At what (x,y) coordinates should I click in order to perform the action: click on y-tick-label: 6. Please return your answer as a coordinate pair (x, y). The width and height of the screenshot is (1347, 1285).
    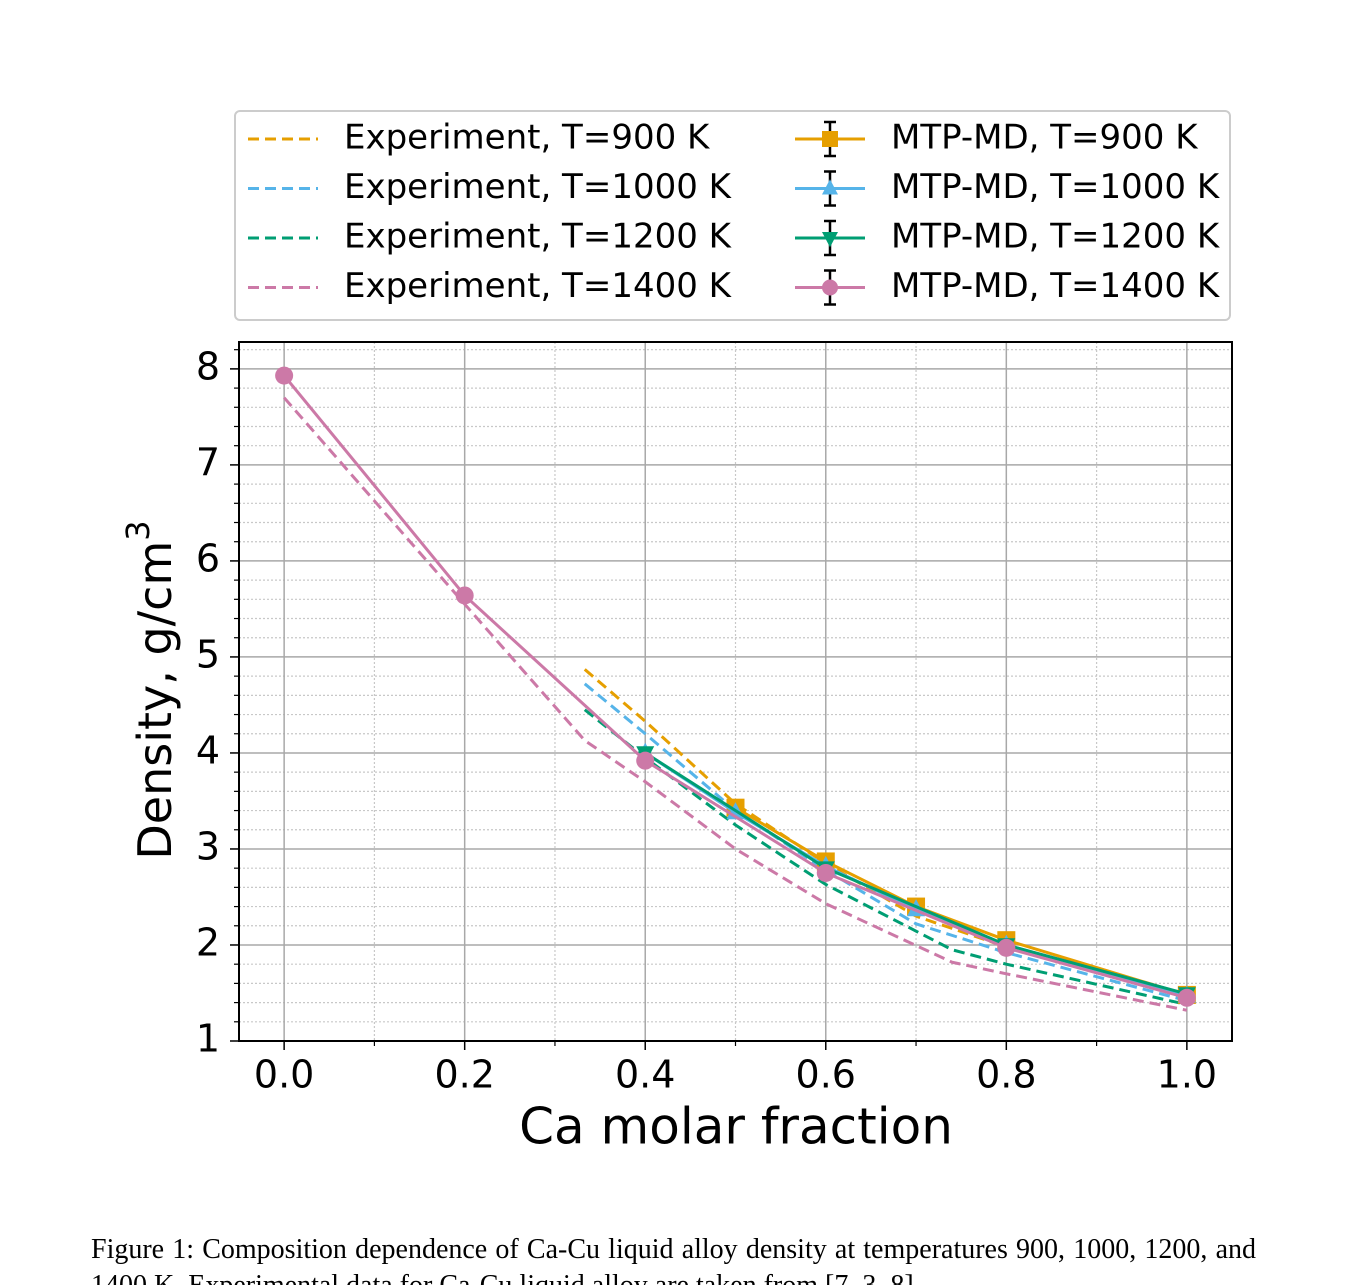
    Looking at the image, I should click on (208, 558).